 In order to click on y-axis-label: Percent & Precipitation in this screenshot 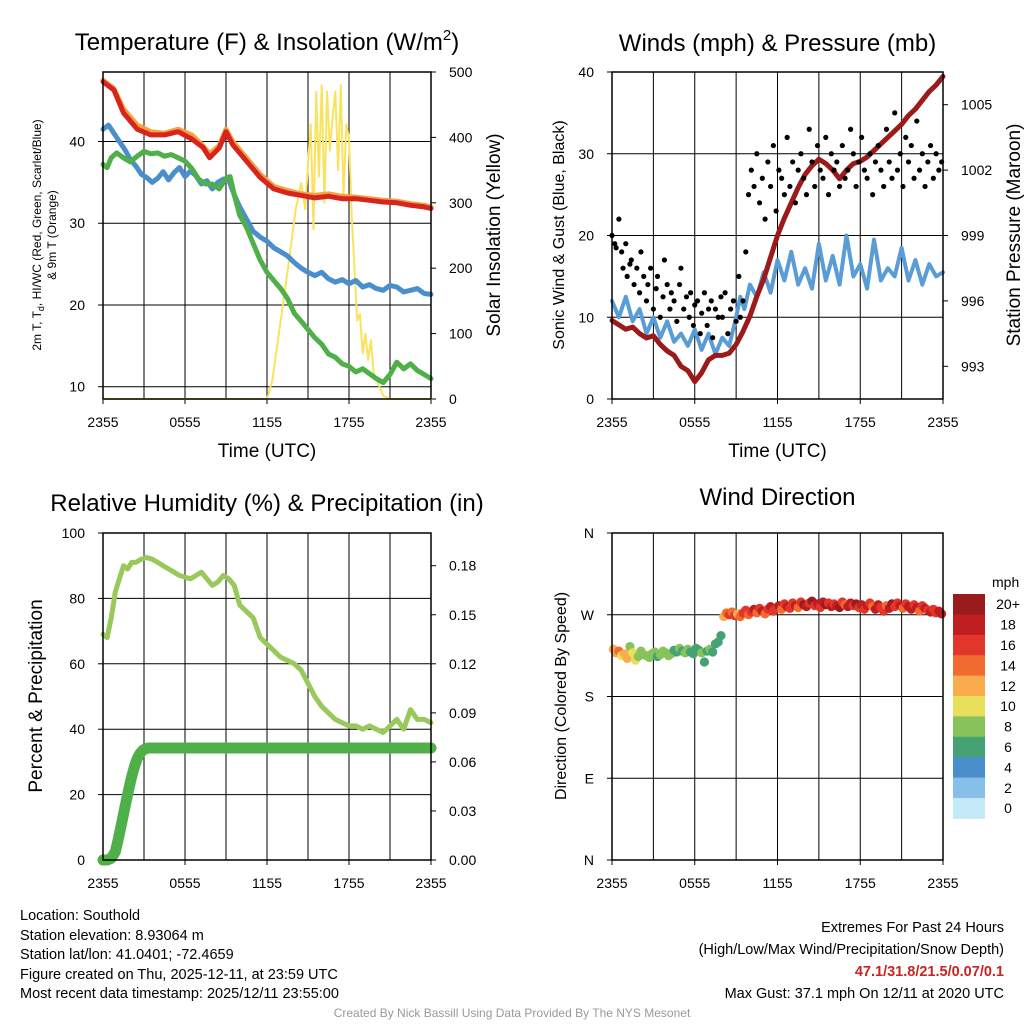, I will do `click(36, 695)`.